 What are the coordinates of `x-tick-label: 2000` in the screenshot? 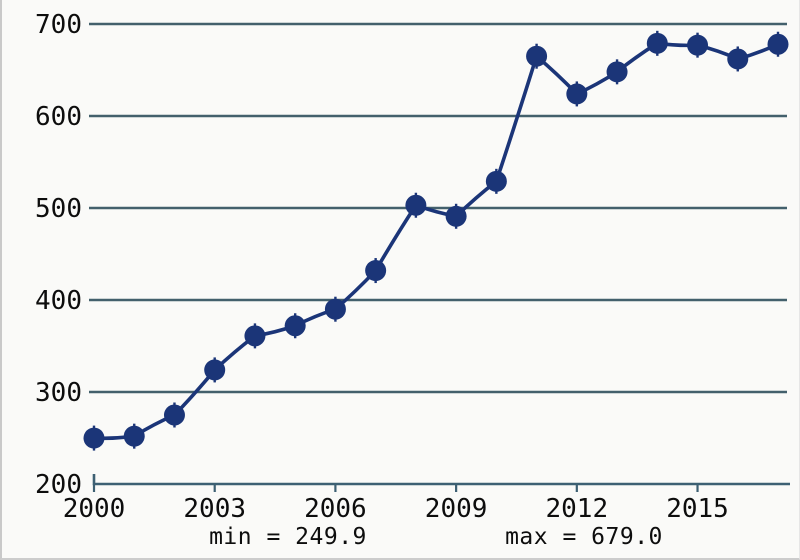 It's located at (94, 509).